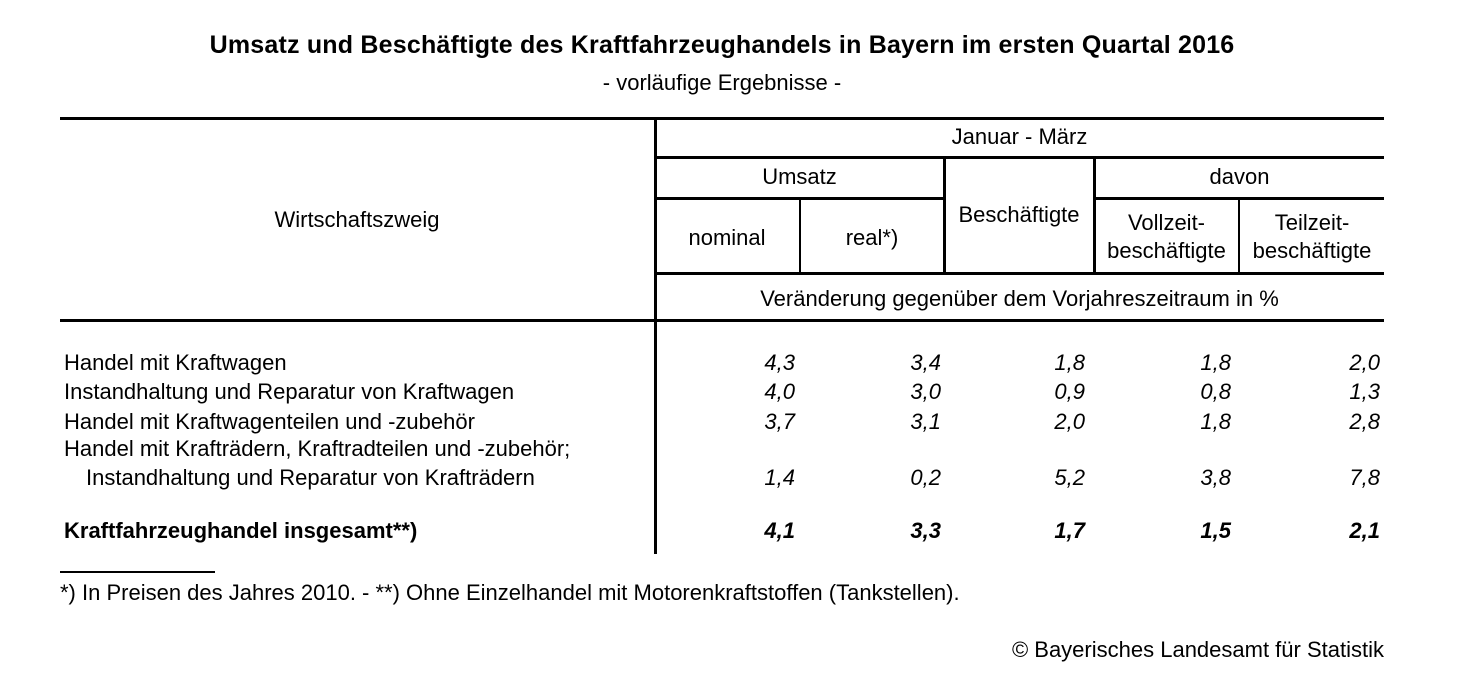  I want to click on row-label-handel-kraftwagen: Handel mit Kraftwagen, so click(175, 362).